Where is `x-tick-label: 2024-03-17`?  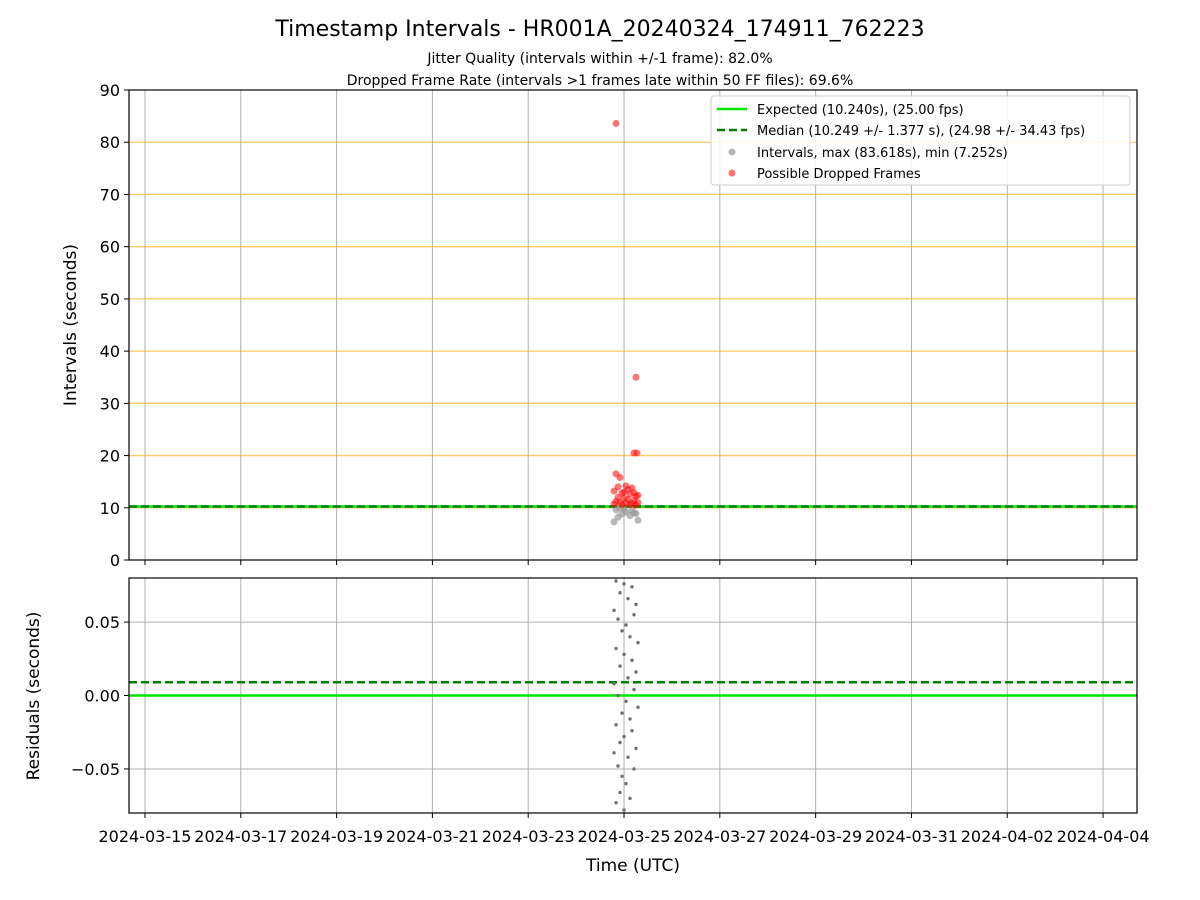 x-tick-label: 2024-03-17 is located at coordinates (240, 836).